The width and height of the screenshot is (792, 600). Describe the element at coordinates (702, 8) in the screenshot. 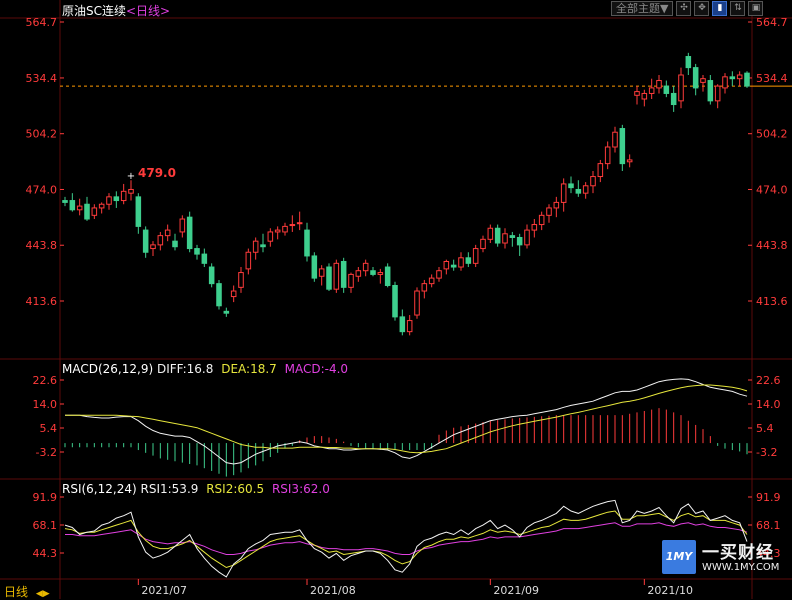

I see `pan-icon: ✥` at that location.